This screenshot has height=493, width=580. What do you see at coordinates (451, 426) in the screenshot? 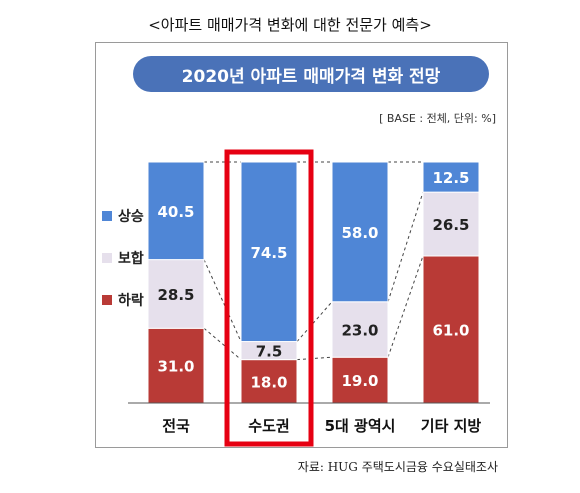
I see `category-label: 기타 지방` at bounding box center [451, 426].